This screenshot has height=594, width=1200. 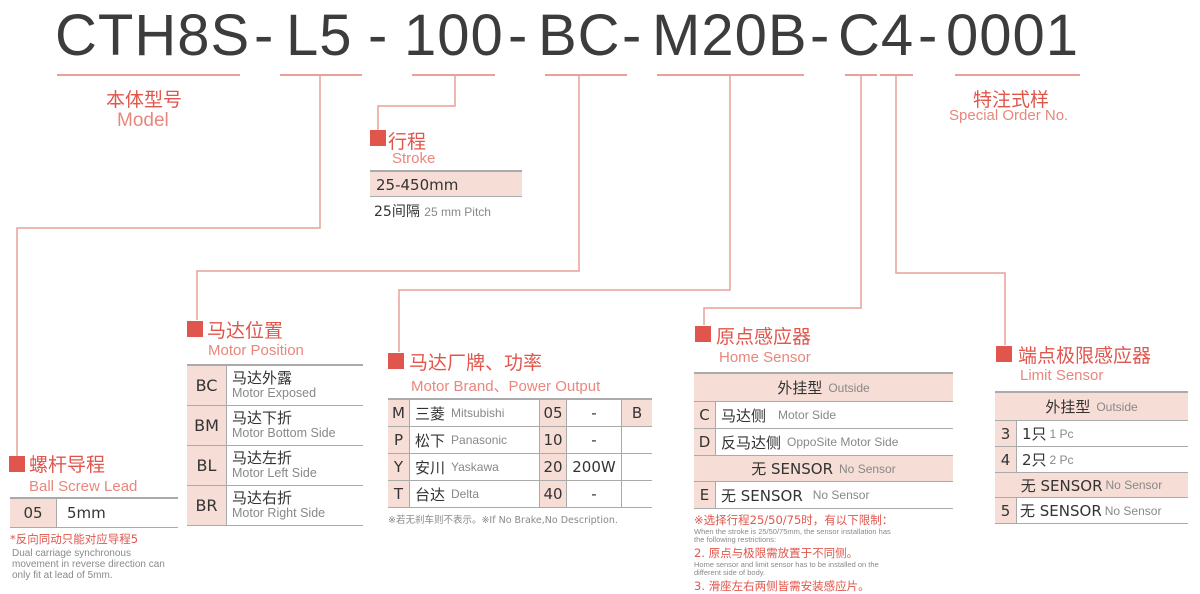 I want to click on lead-code: 05, so click(x=33, y=513).